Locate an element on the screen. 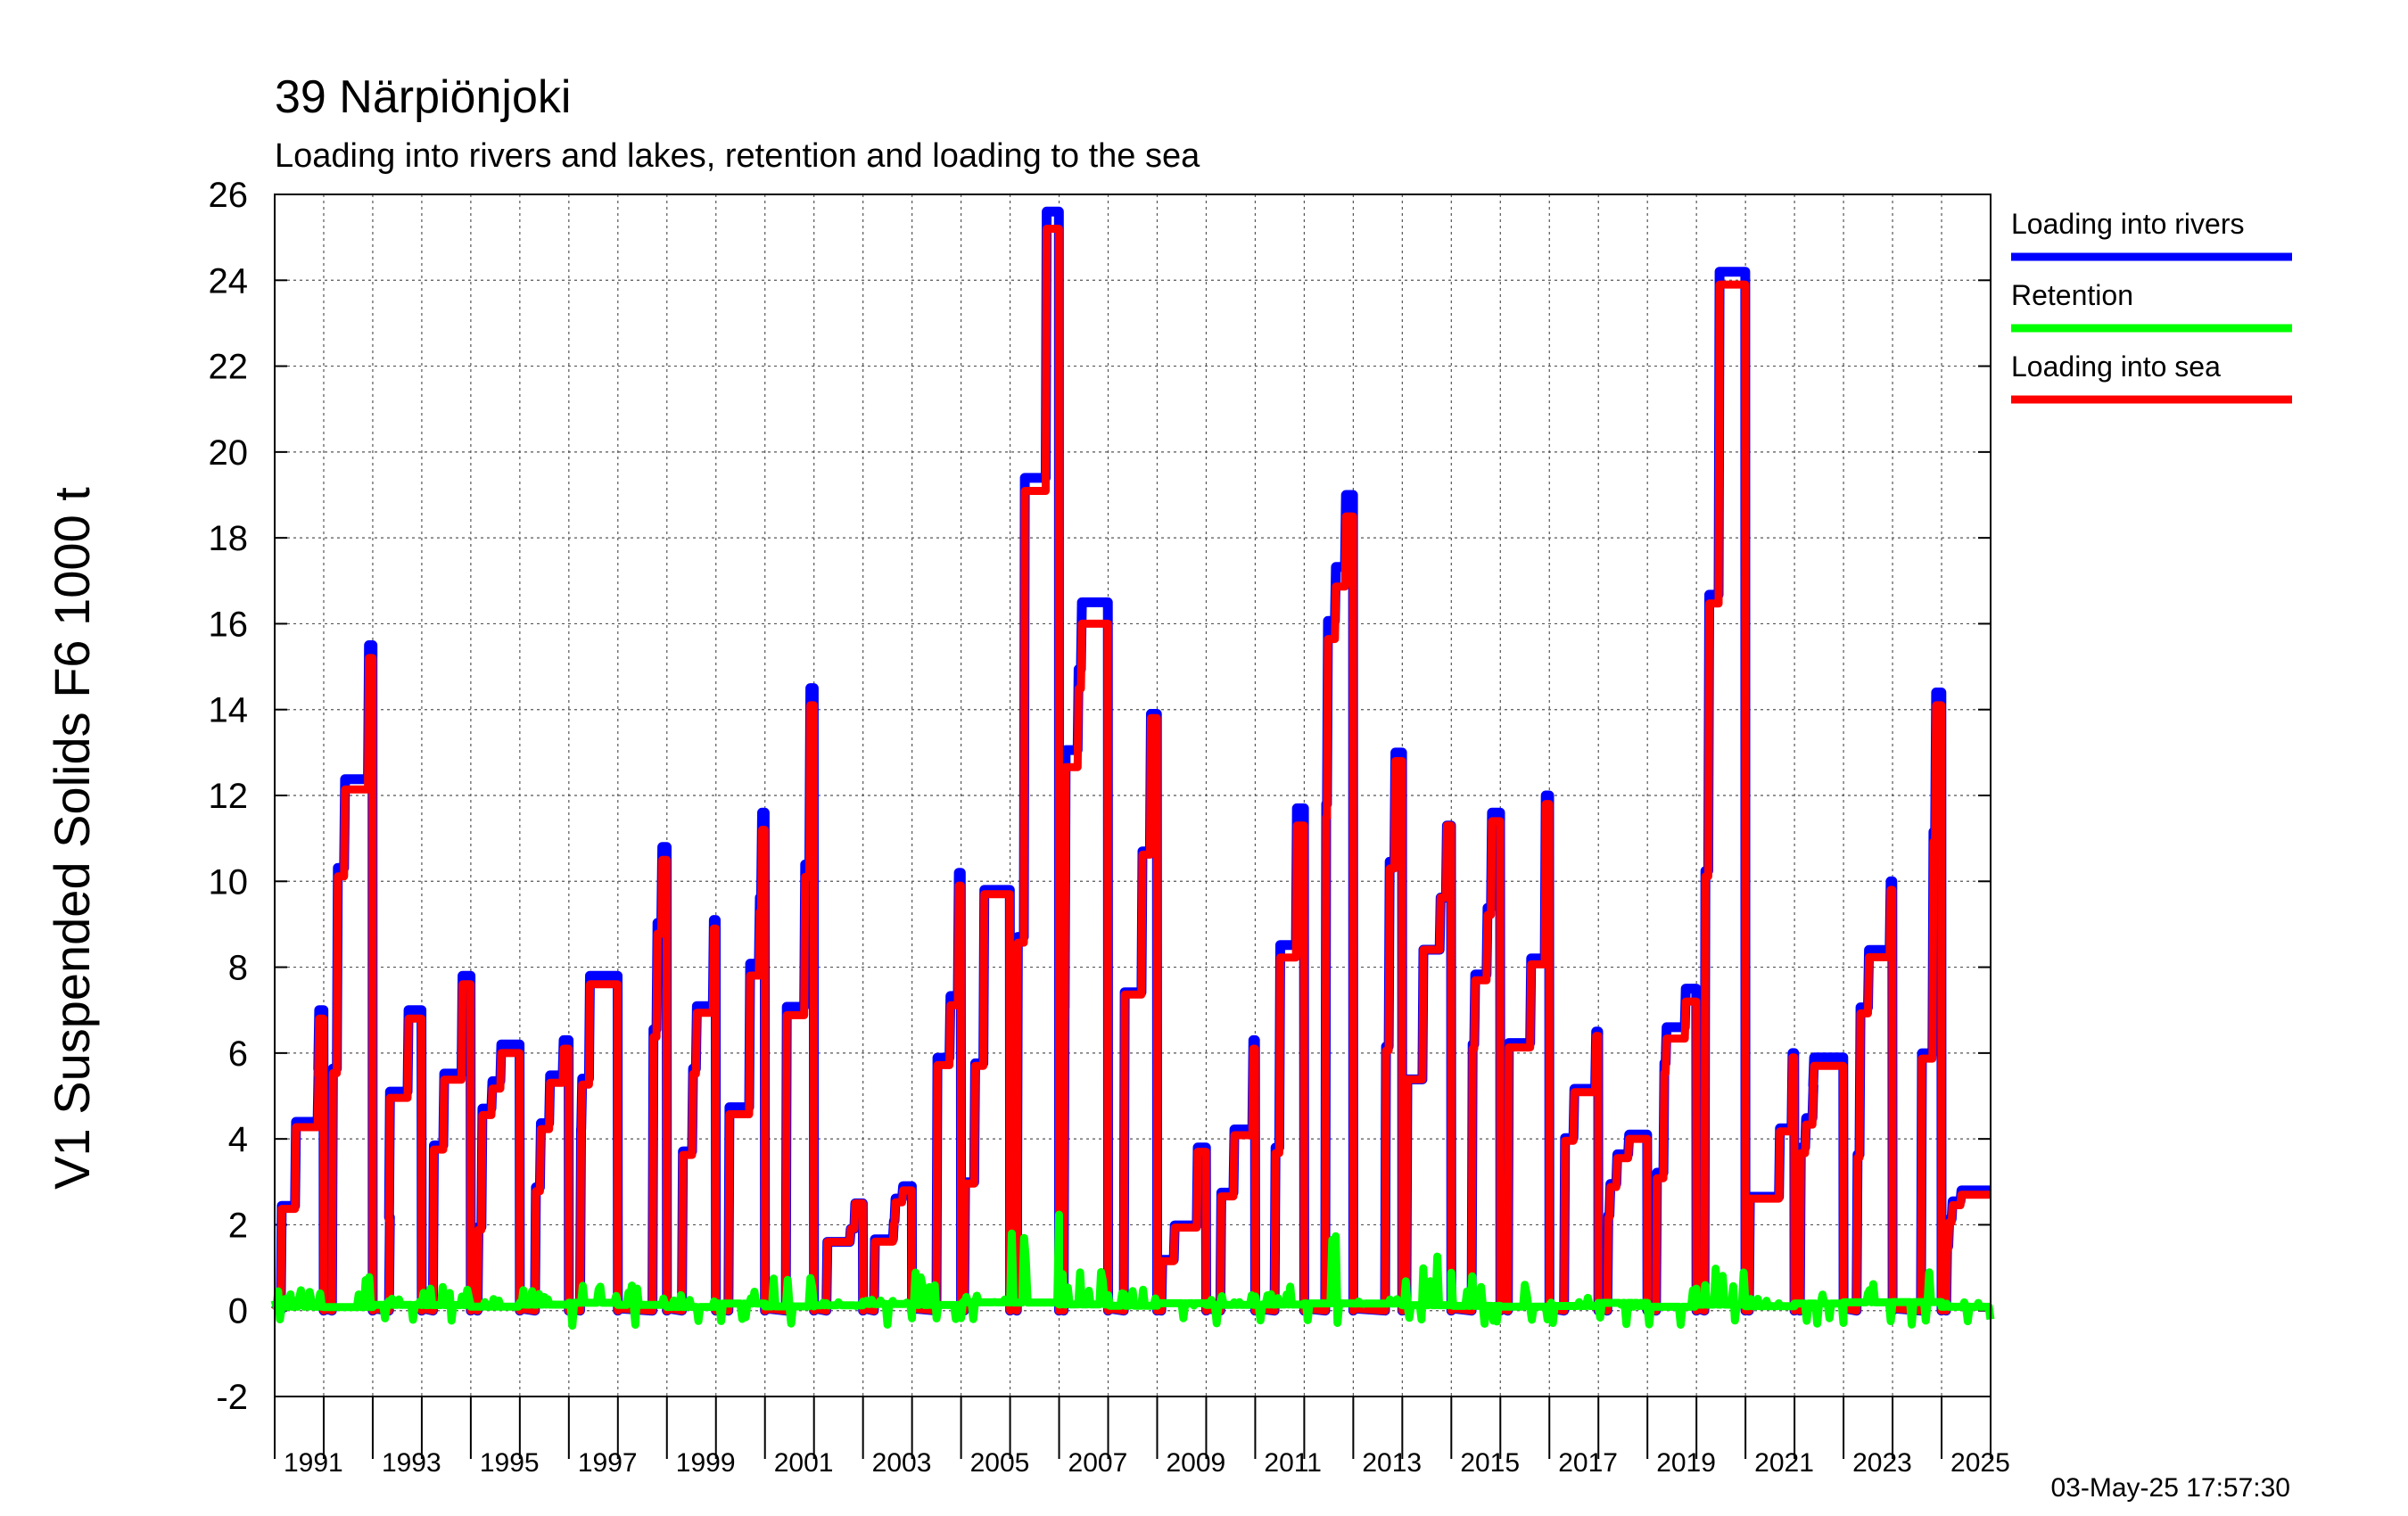 The height and width of the screenshot is (1516, 2408). legend-label: Retention is located at coordinates (2072, 295).